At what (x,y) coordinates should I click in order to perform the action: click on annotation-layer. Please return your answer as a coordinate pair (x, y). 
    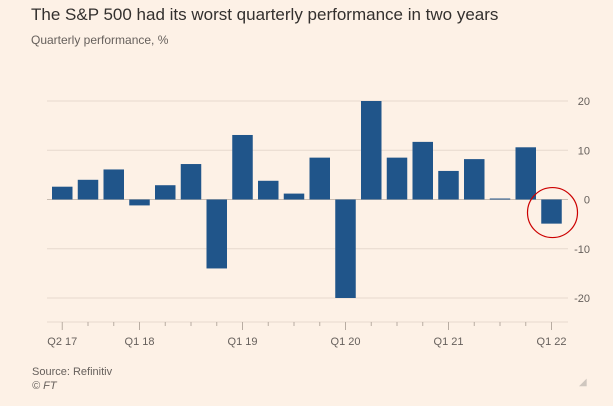
    Looking at the image, I should click on (552, 212).